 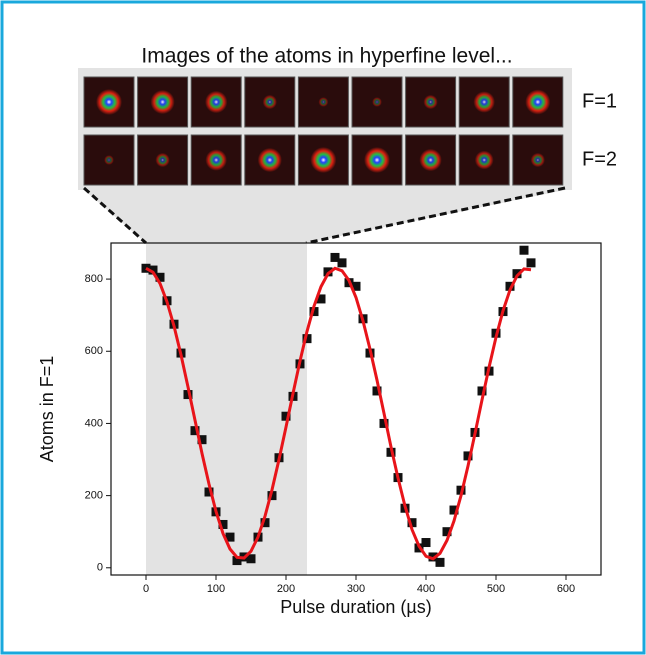 What do you see at coordinates (356, 589) in the screenshot?
I see `x-tick-label: 300` at bounding box center [356, 589].